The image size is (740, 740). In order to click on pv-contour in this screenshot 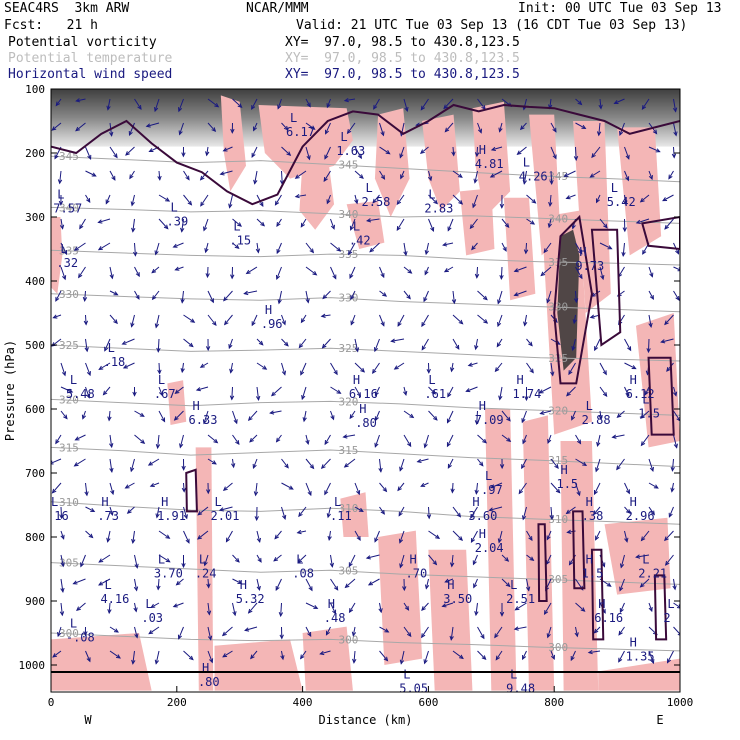, I will do `click(606, 287)`.